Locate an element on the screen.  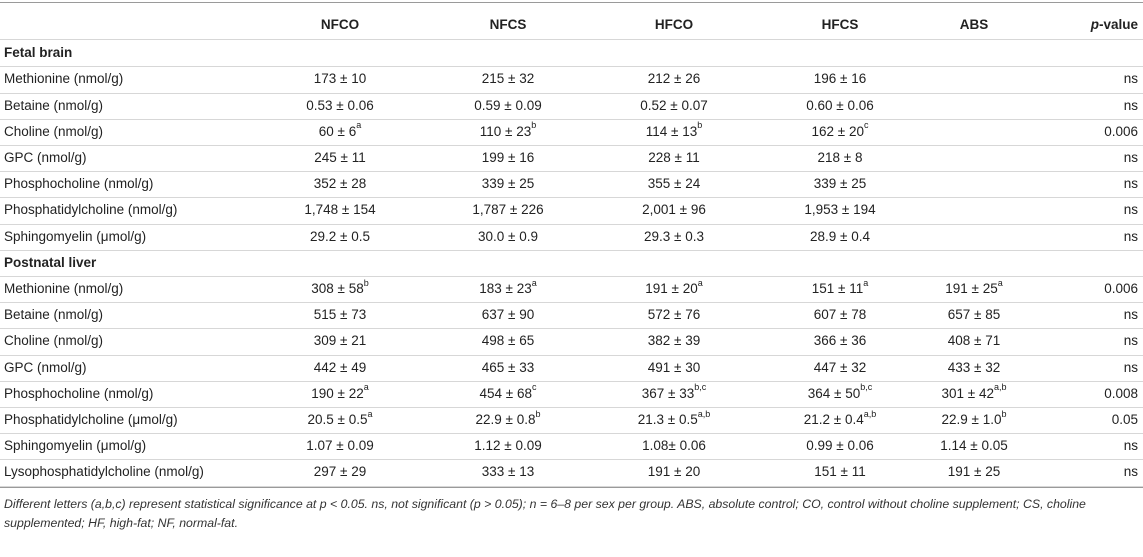
value-cell: 465 ± 33 is located at coordinates (508, 368).